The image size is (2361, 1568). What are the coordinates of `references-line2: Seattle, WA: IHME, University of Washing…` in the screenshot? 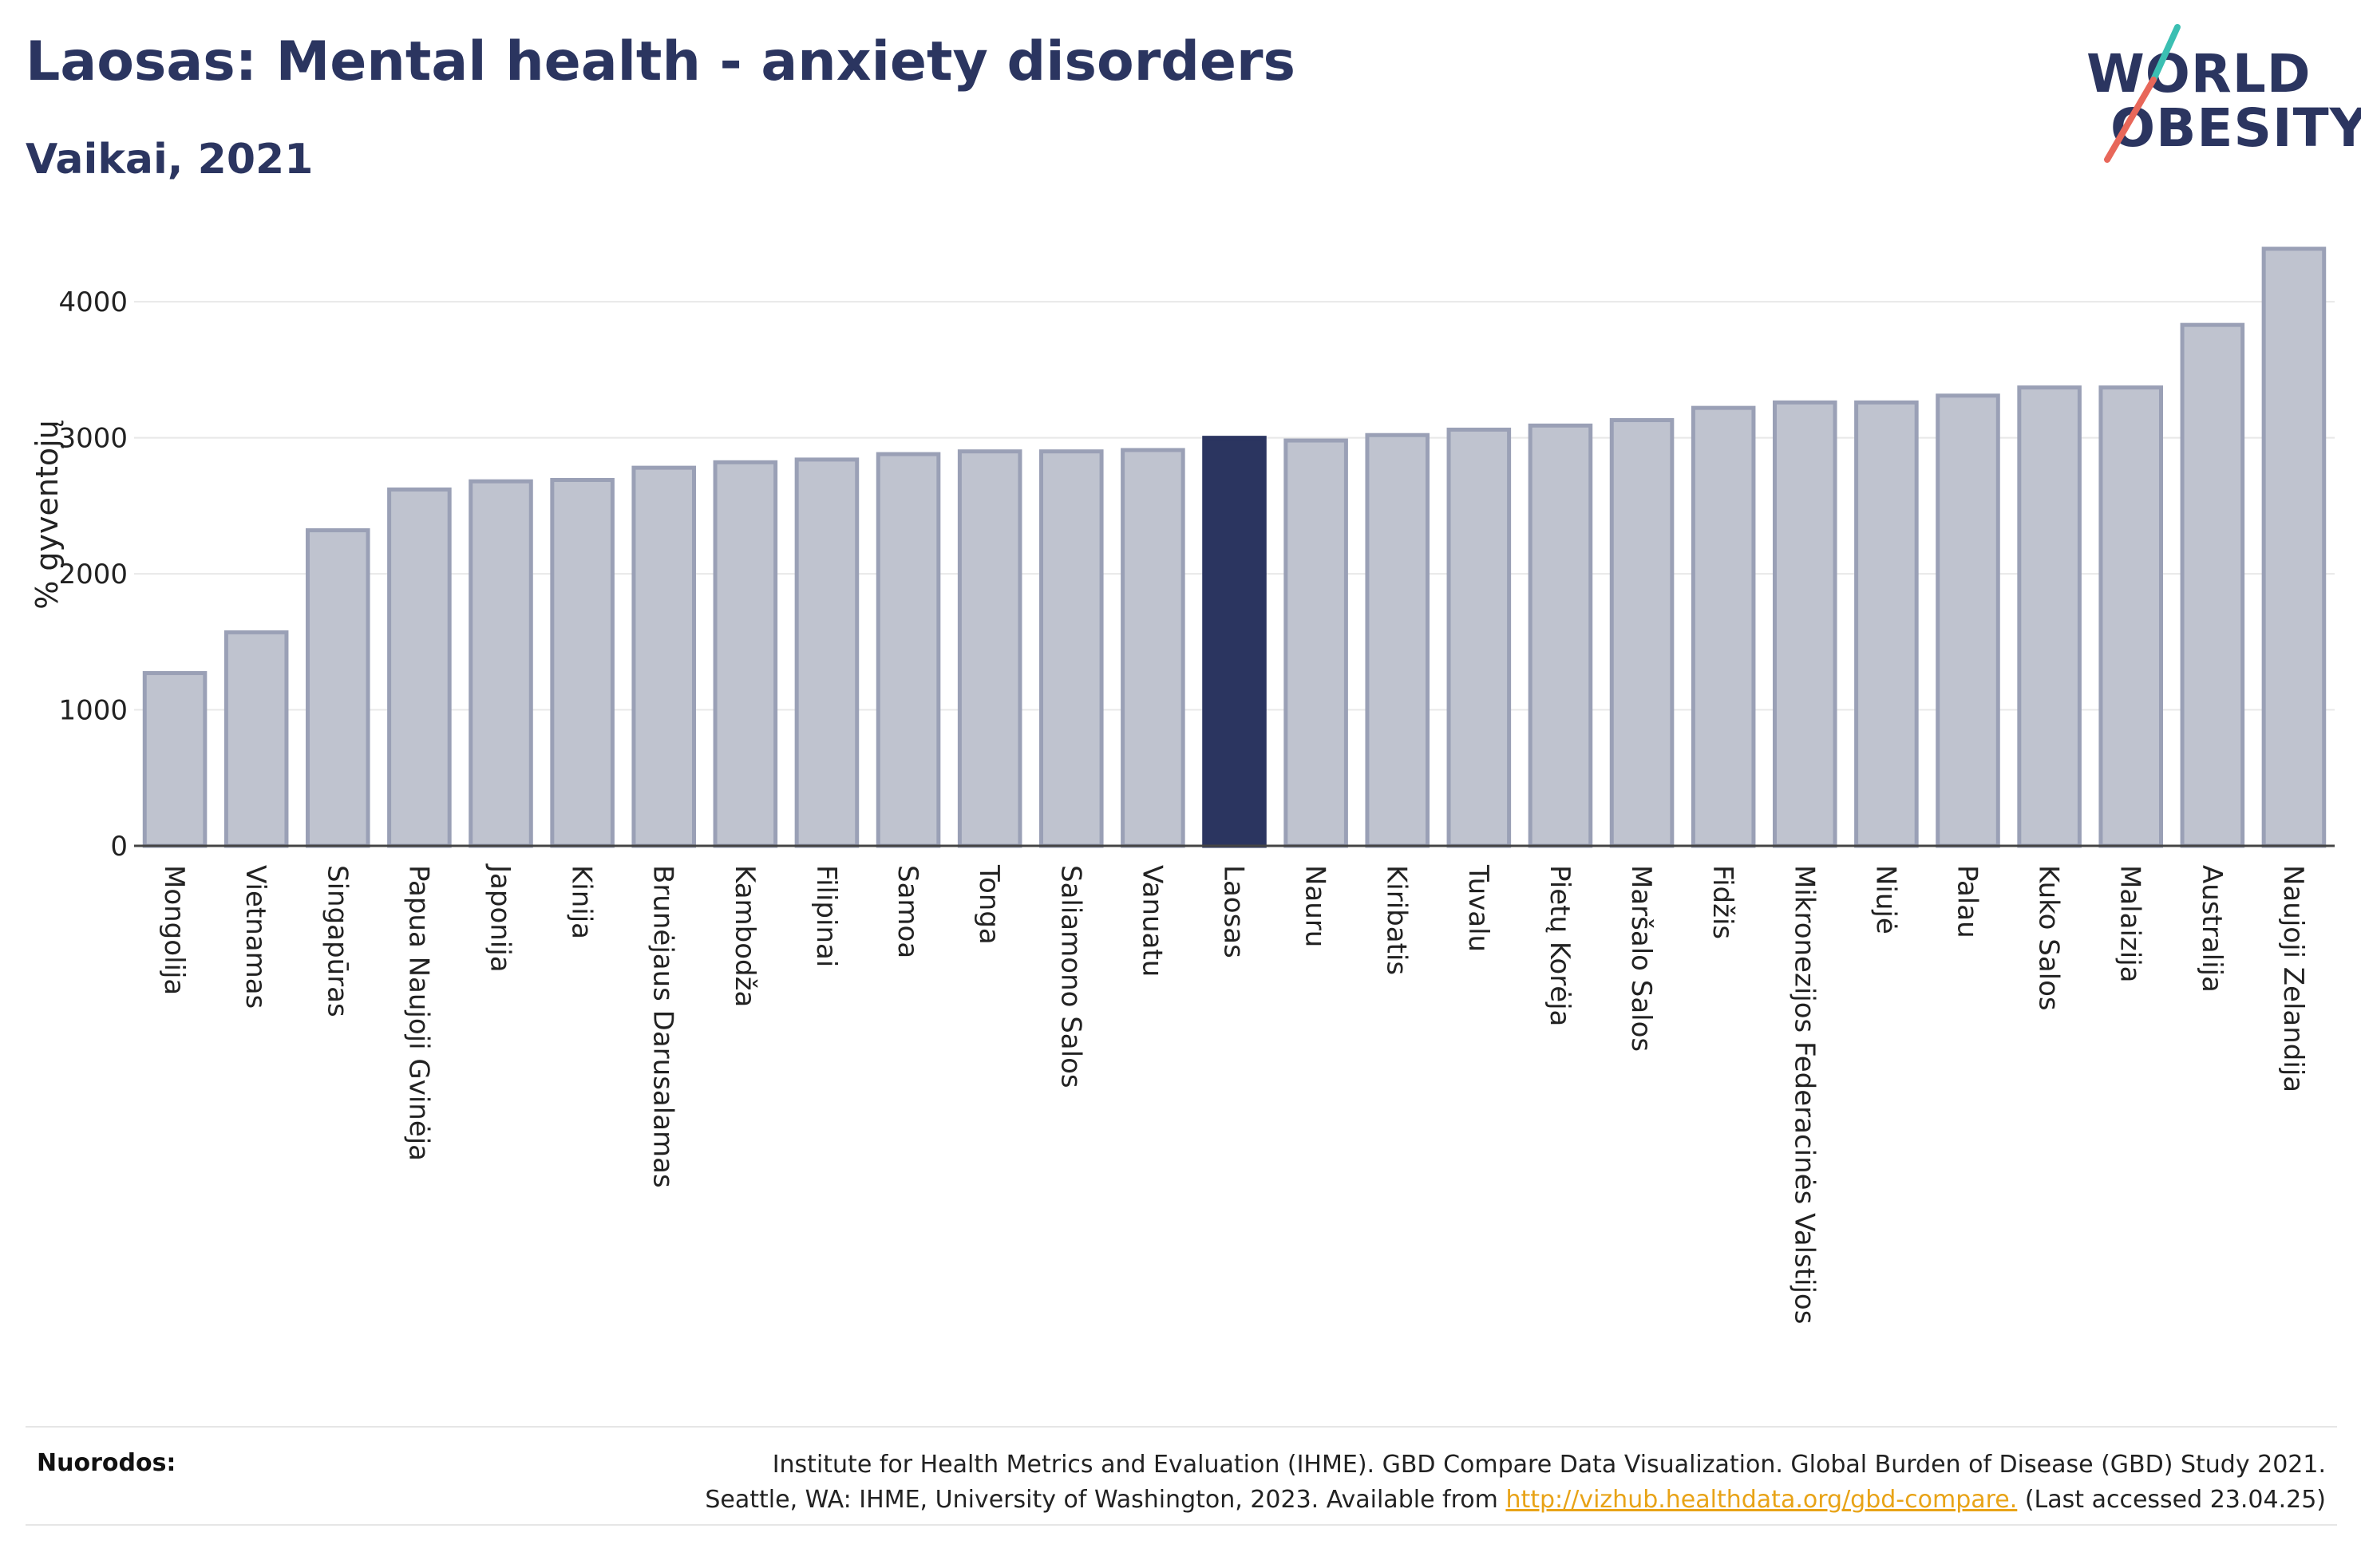 It's located at (1515, 1500).